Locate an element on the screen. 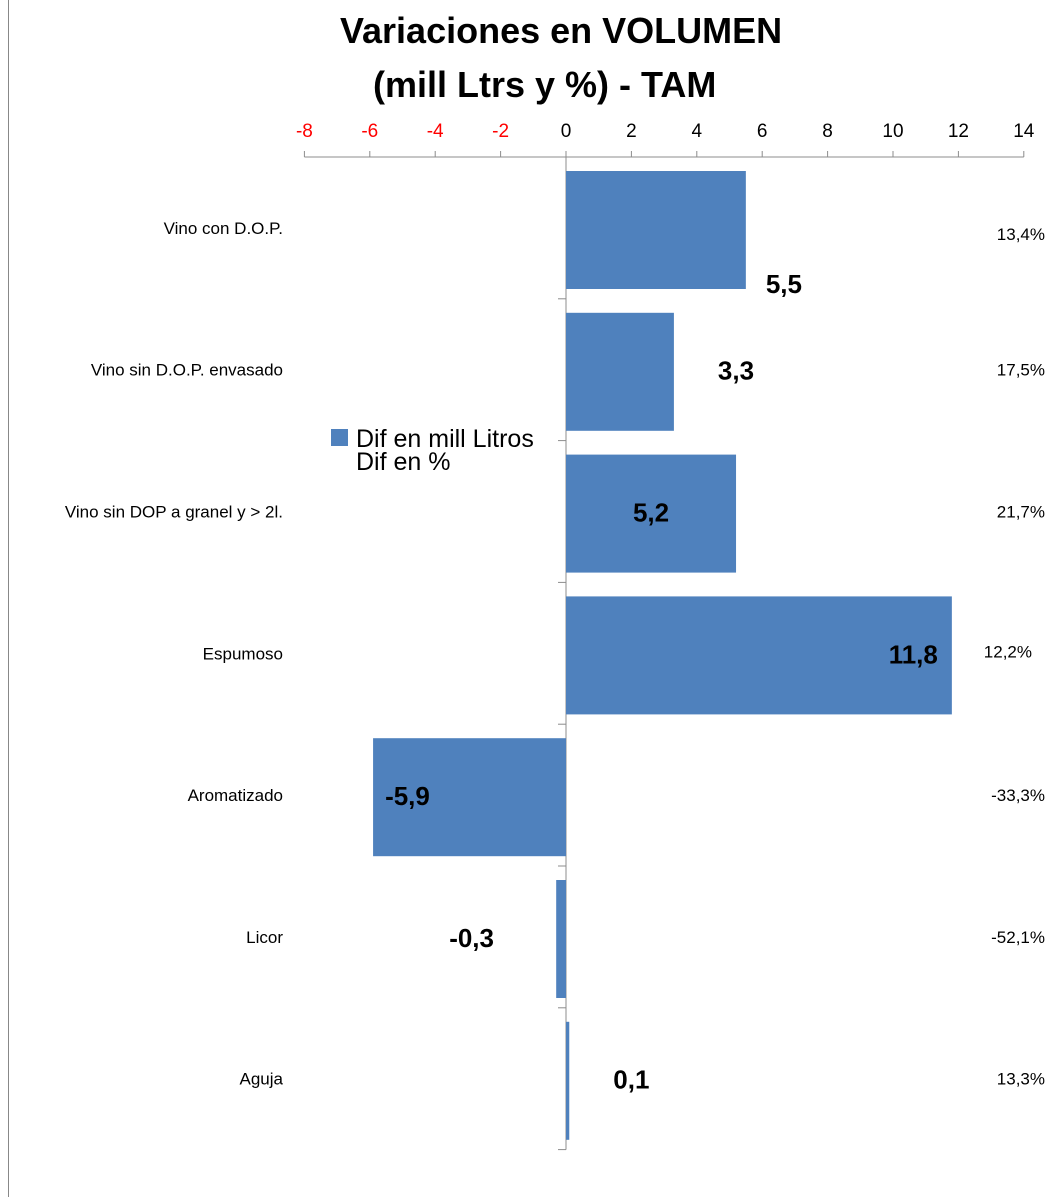 The height and width of the screenshot is (1197, 1050). chart-title-line2: (mill Ltrs y %) - TAM is located at coordinates (545, 84).